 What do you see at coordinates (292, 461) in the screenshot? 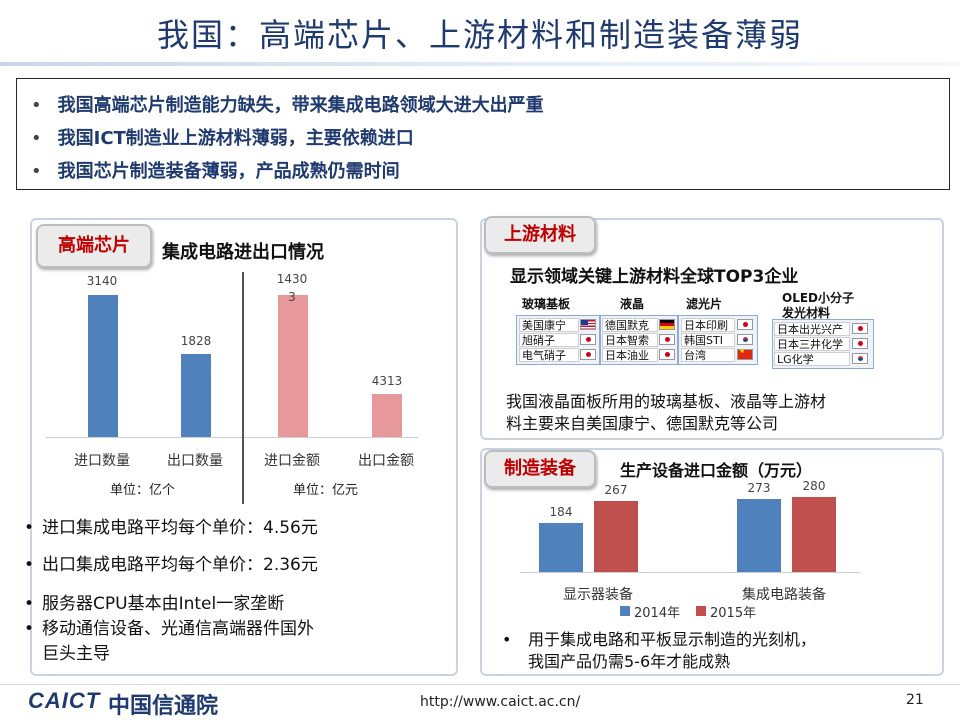
I see `category-label: 进口金额` at bounding box center [292, 461].